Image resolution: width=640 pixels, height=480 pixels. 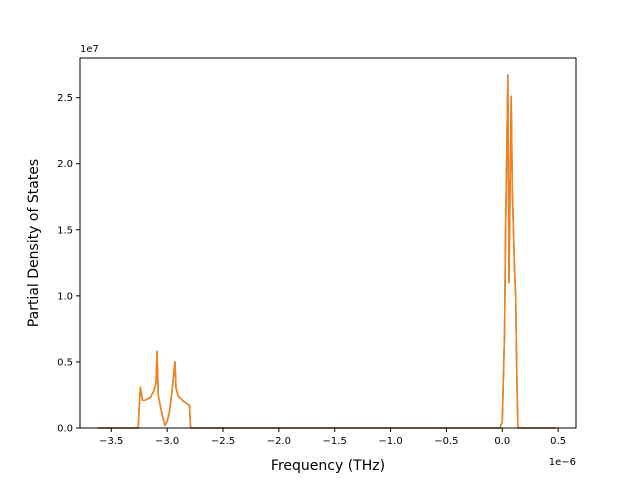 I want to click on x-tick-label: −1.5, so click(x=335, y=441).